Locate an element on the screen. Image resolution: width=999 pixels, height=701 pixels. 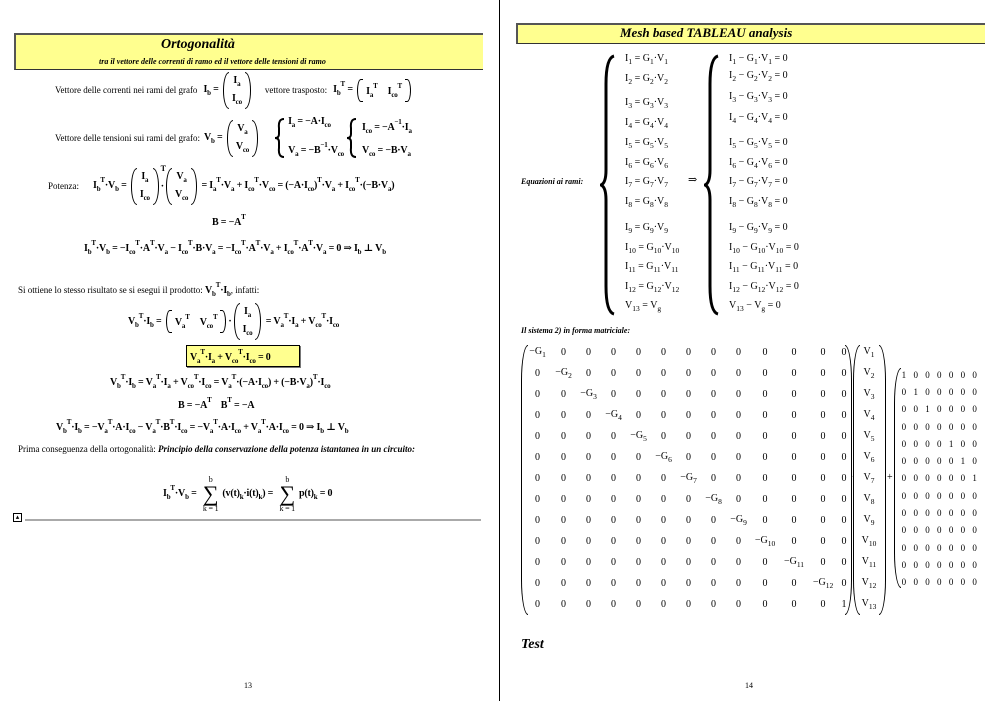
vector-cell: V_{6} is located at coordinates (869, 457).